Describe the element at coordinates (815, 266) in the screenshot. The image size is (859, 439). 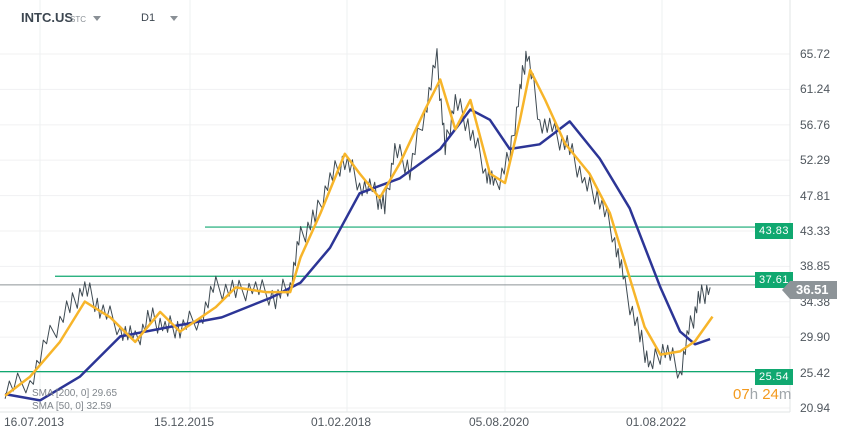
I see `y-tick-label: 38.85` at that location.